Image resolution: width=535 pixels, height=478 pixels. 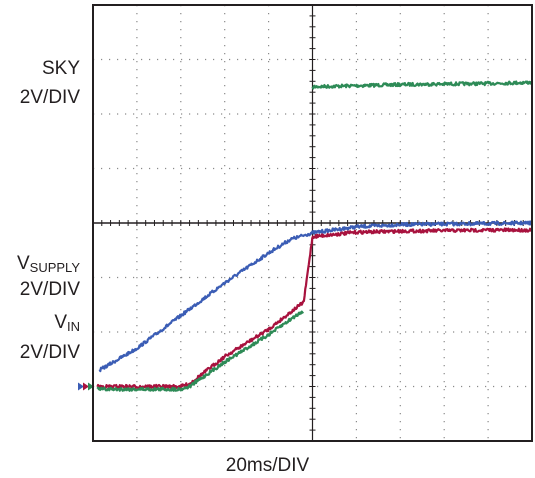 What do you see at coordinates (73, 326) in the screenshot?
I see `vin-subscript: IN` at bounding box center [73, 326].